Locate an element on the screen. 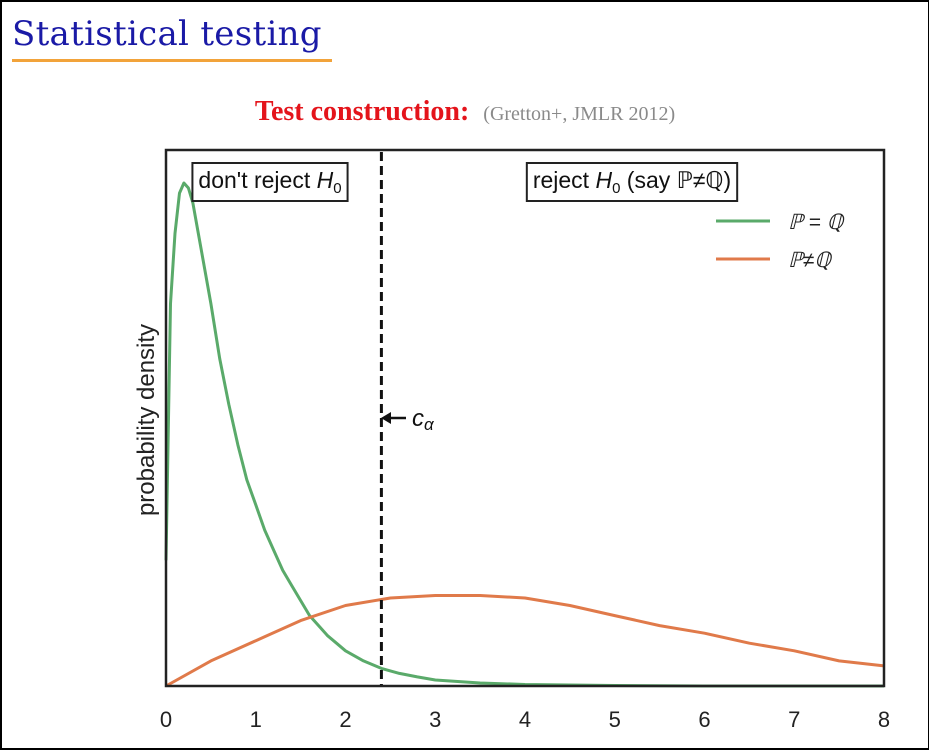 The width and height of the screenshot is (930, 750). x-tick-label: 8 is located at coordinates (884, 719).